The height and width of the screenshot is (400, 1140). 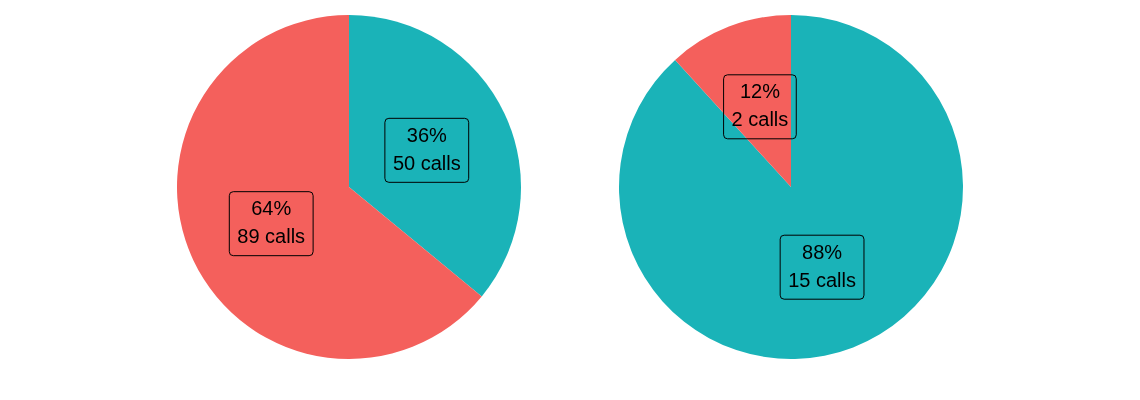 I want to click on data-label: 88% 15 calls, so click(x=822, y=265).